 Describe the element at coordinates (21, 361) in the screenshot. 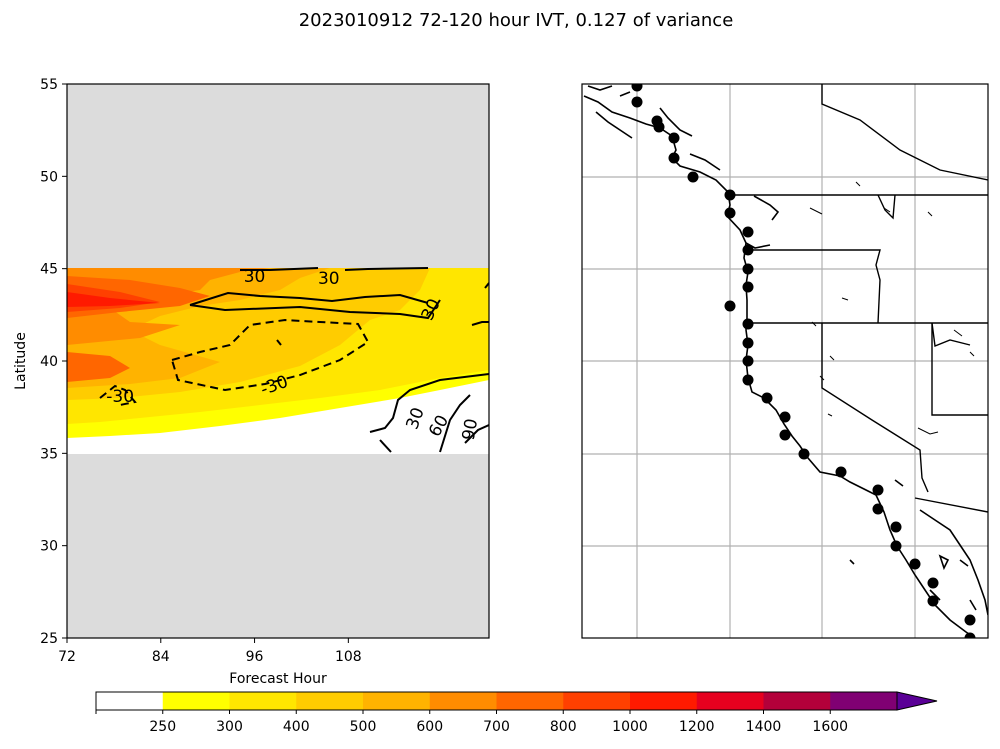

I see `y-axis-label: Latitude` at that location.